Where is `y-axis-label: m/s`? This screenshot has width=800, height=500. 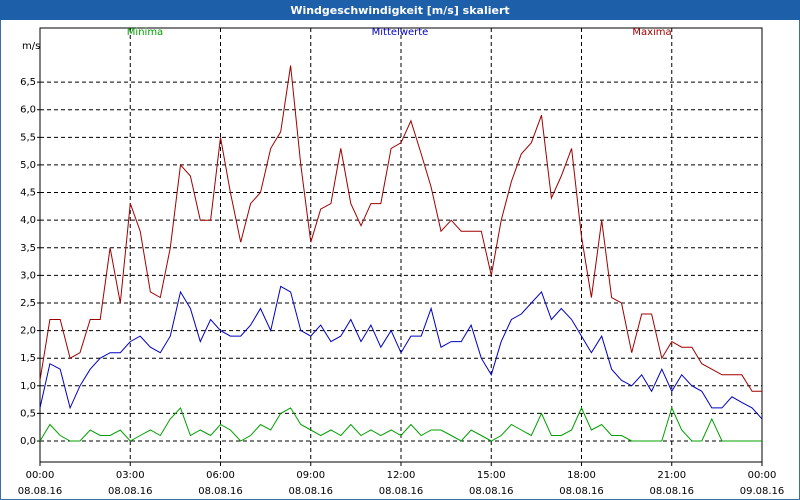
y-axis-label: m/s is located at coordinates (31, 46).